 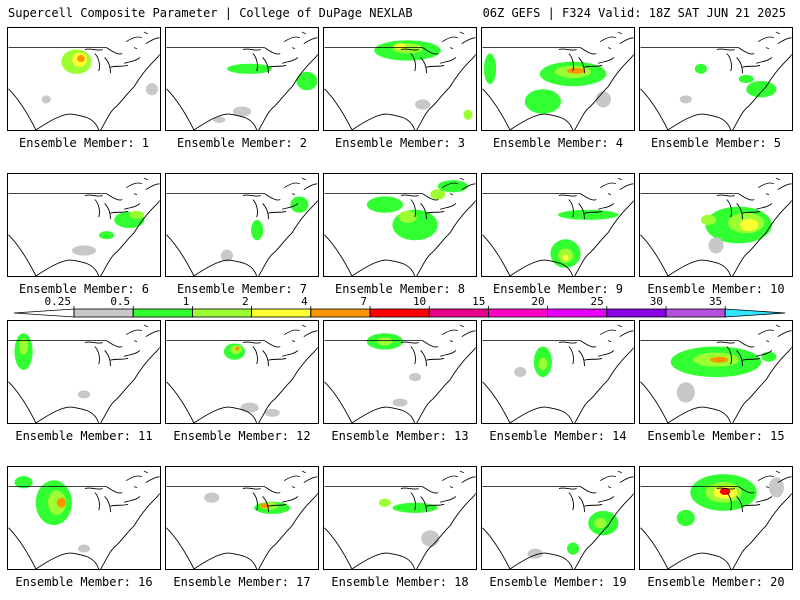 I want to click on member-panel: Ensemble Member: 19, so click(x=558, y=527).